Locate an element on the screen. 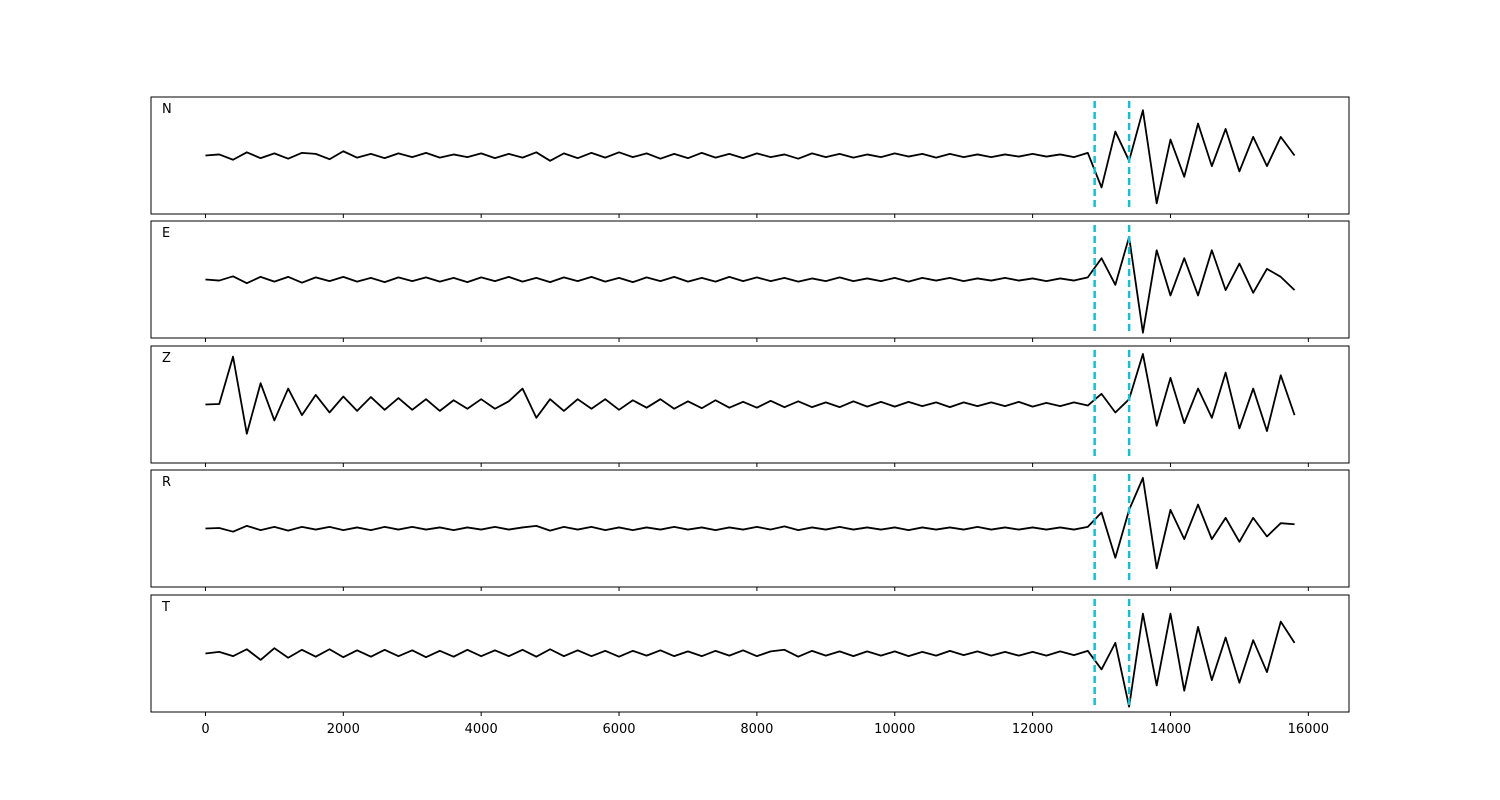  panel-label: R is located at coordinates (166, 482).